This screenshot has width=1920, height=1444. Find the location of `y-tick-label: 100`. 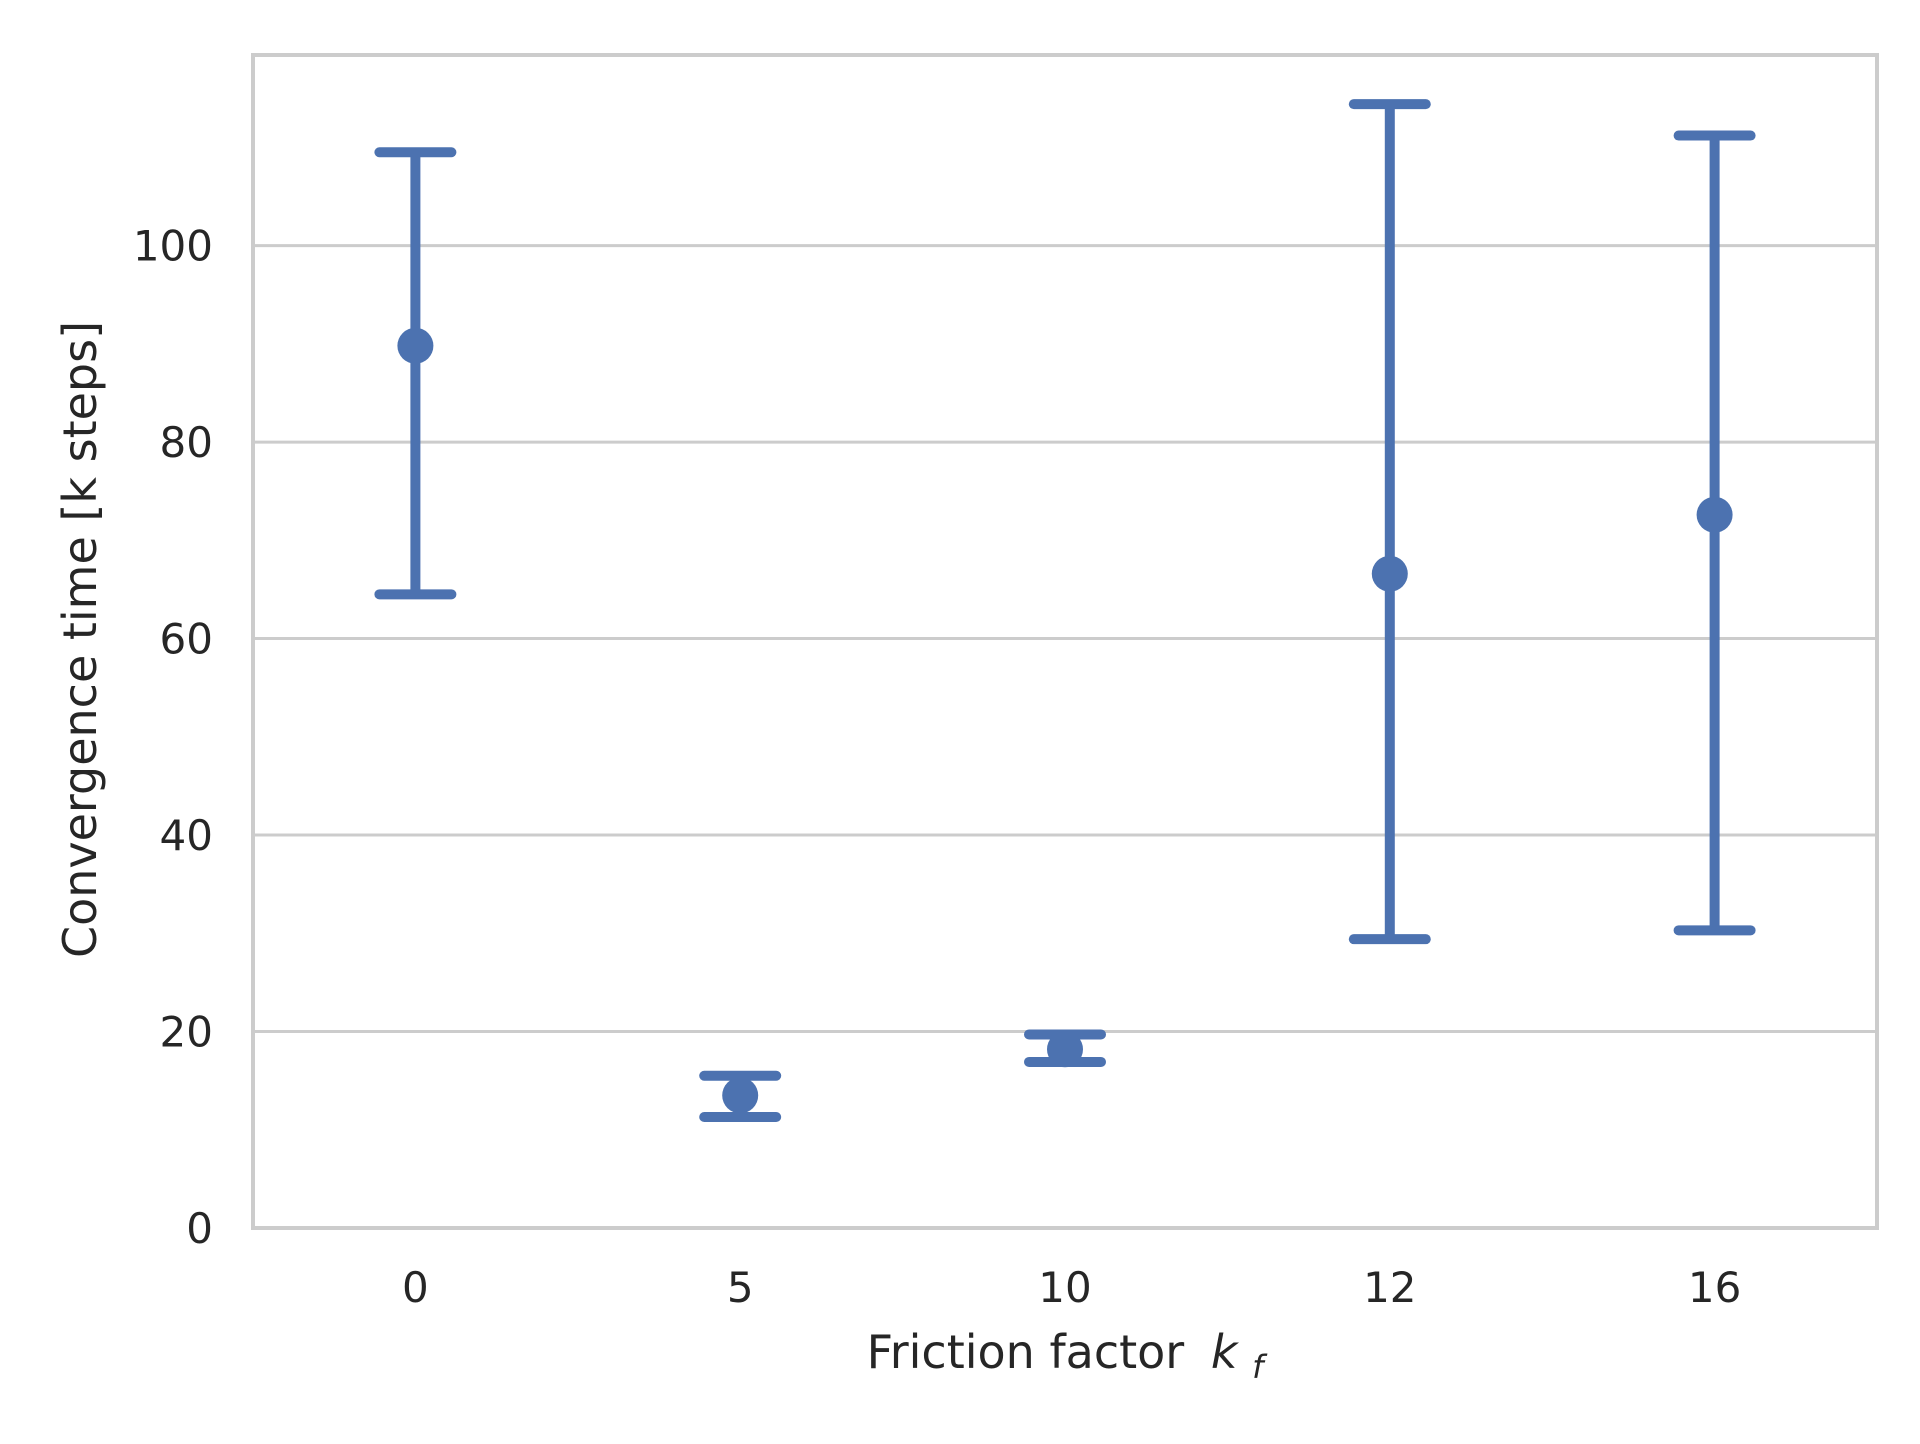

y-tick-label: 100 is located at coordinates (173, 246).